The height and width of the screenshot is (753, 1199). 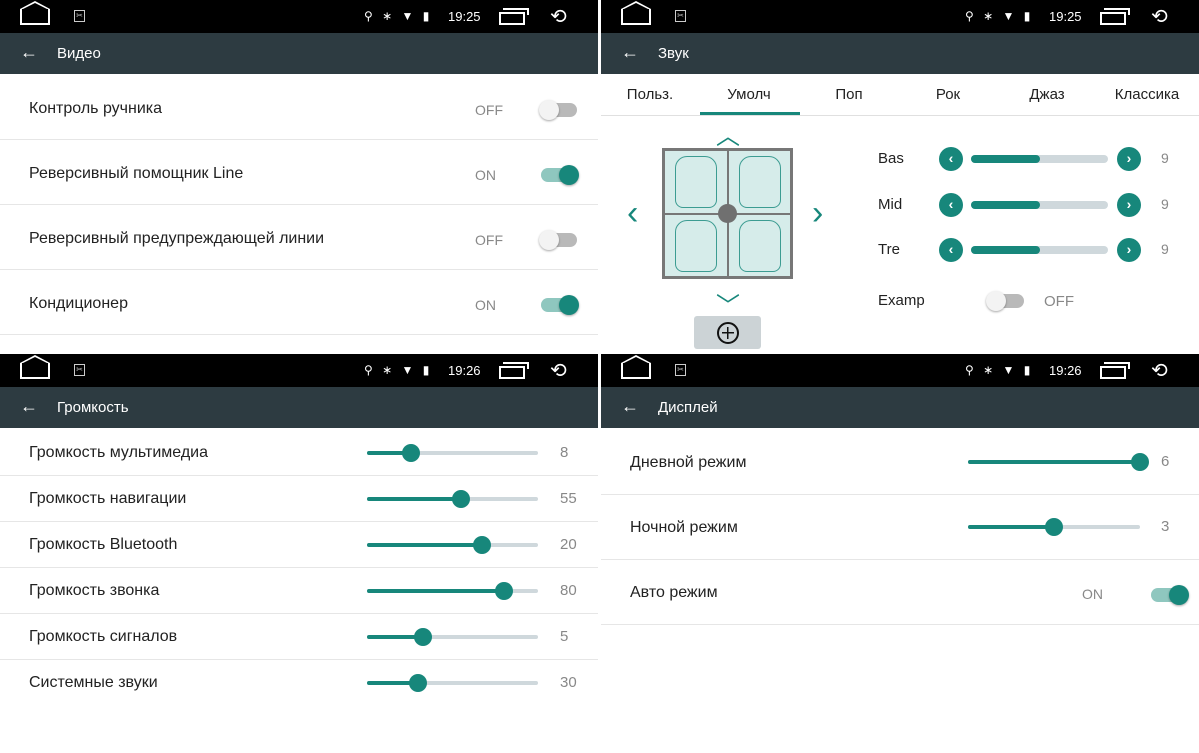 What do you see at coordinates (818, 213) in the screenshot?
I see `chevron-right-icon: ›` at bounding box center [818, 213].